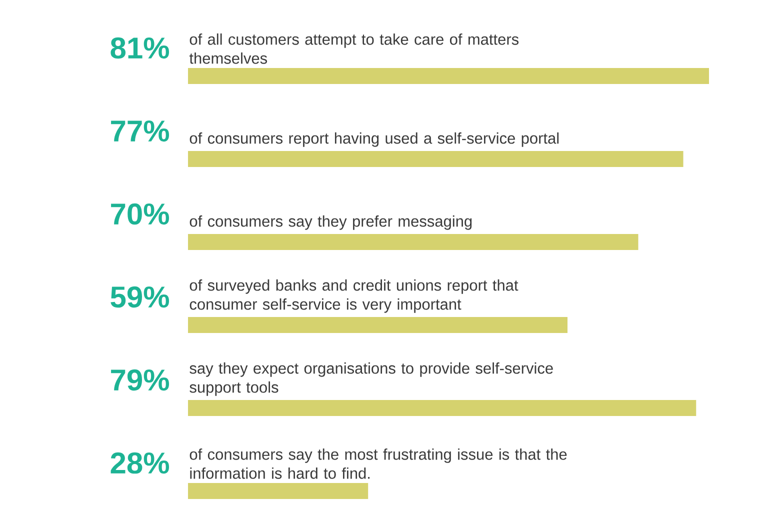 This screenshot has height=520, width=768. I want to click on y-tick-label: of consumers say the most frustrating issue is that the information is hard to find., so click(378, 463).